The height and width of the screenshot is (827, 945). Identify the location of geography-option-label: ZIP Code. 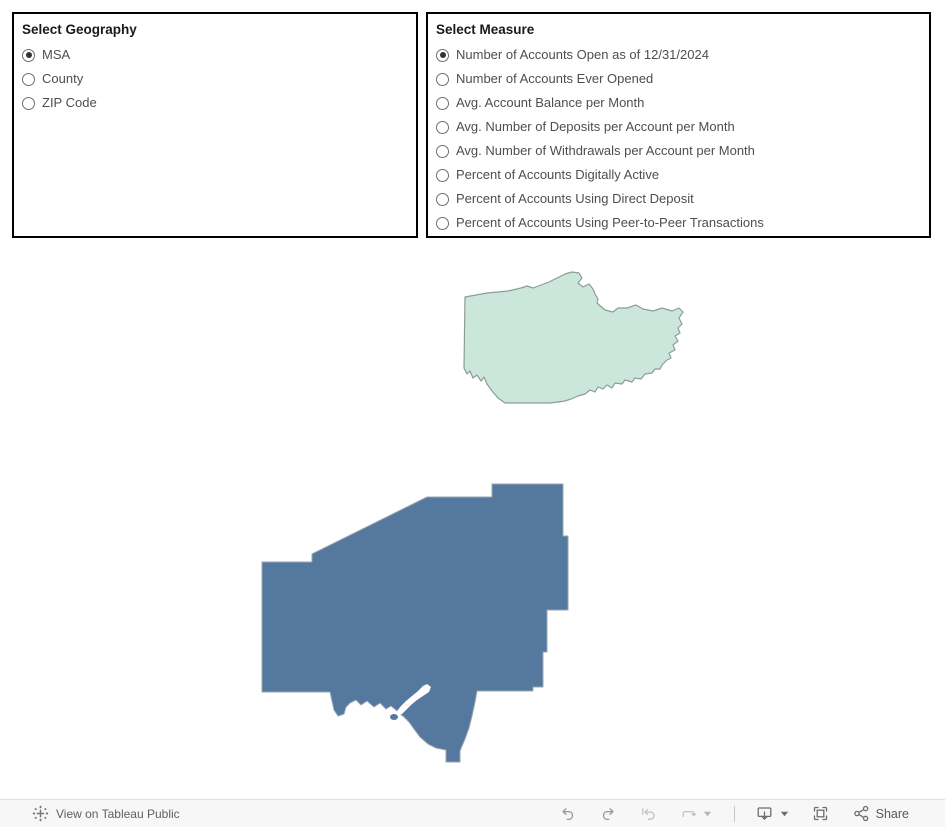
(69, 102).